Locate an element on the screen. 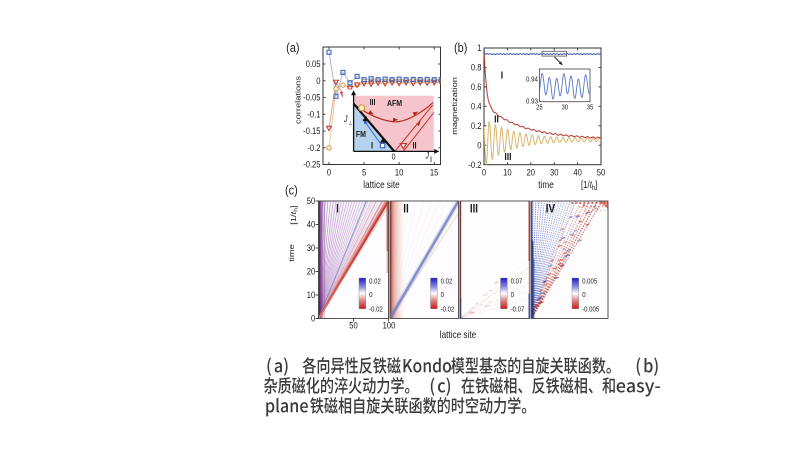  svg-text: (b) is located at coordinates (460, 47).